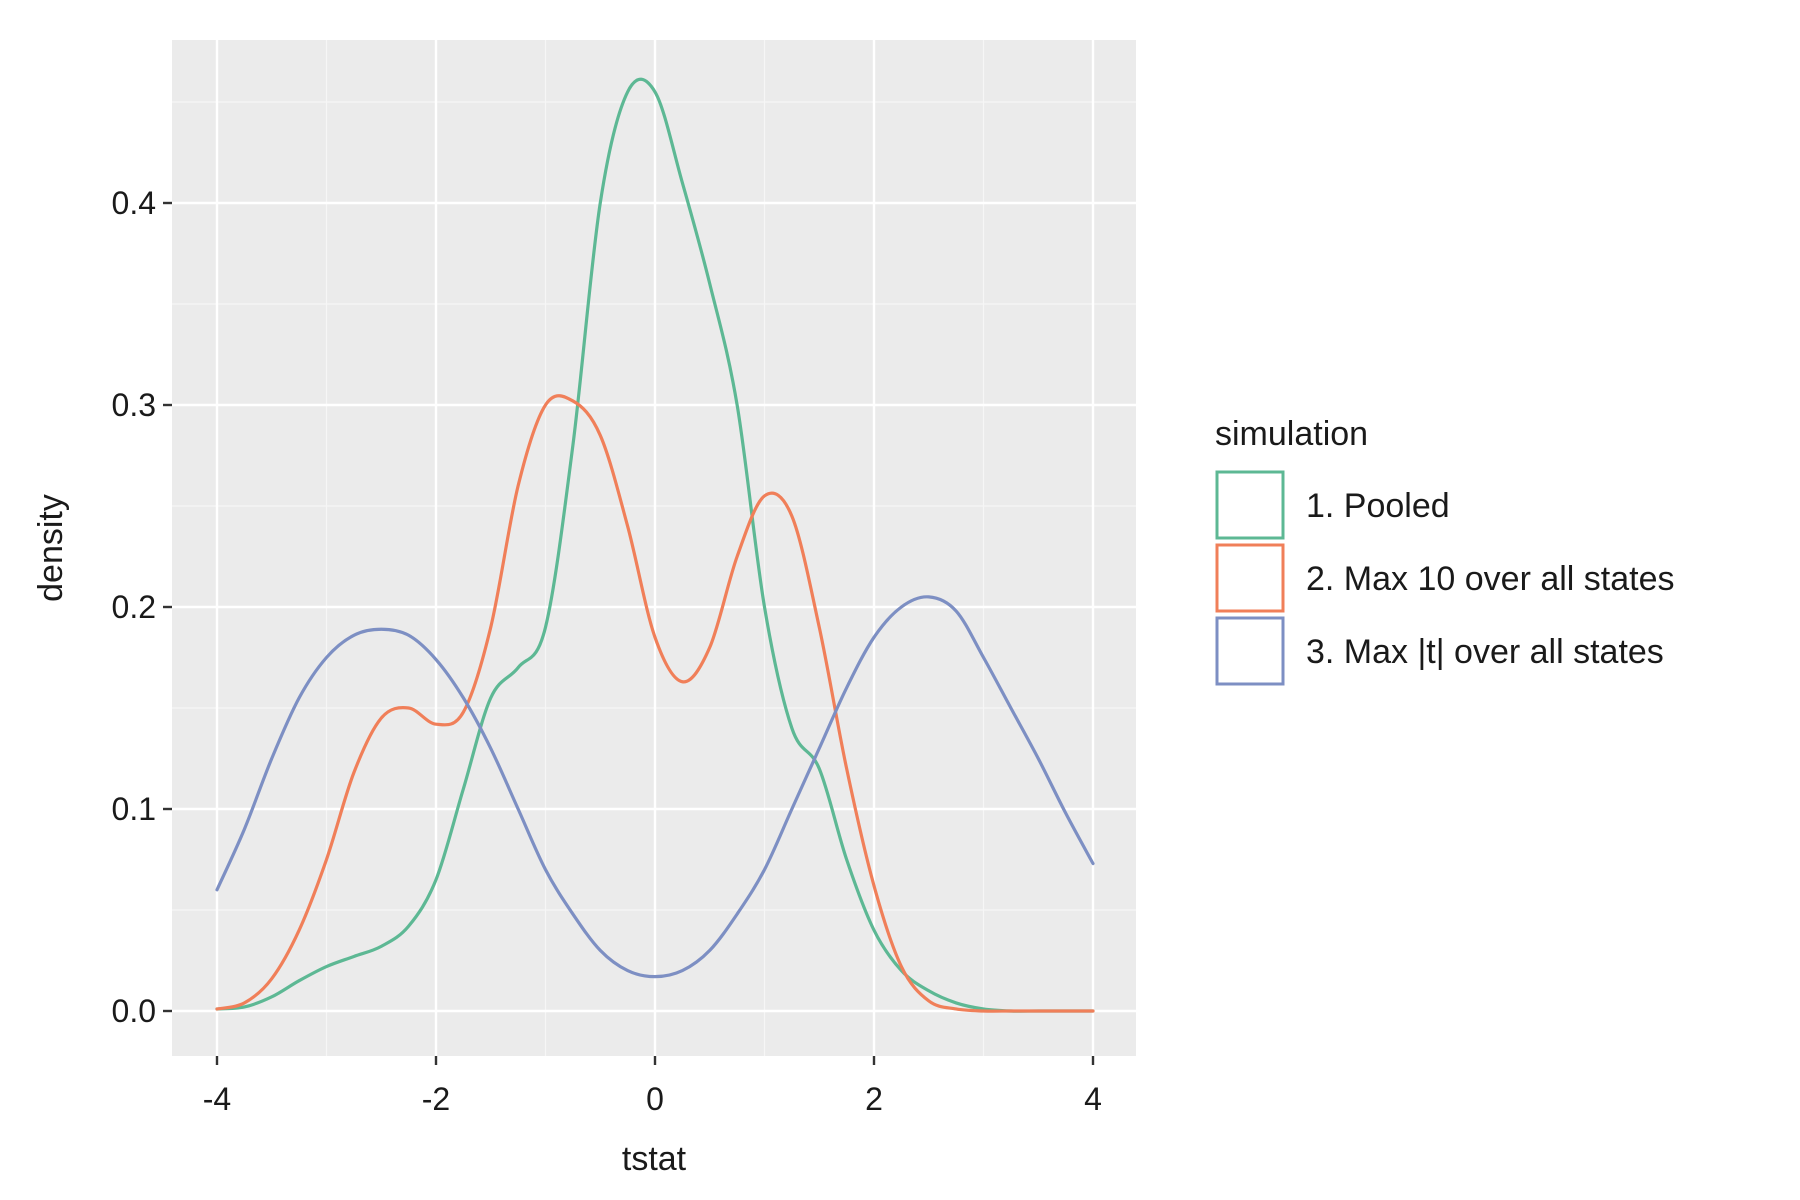 Image resolution: width=1800 pixels, height=1200 pixels. What do you see at coordinates (217, 1099) in the screenshot?
I see `x-tick-label: -4` at bounding box center [217, 1099].